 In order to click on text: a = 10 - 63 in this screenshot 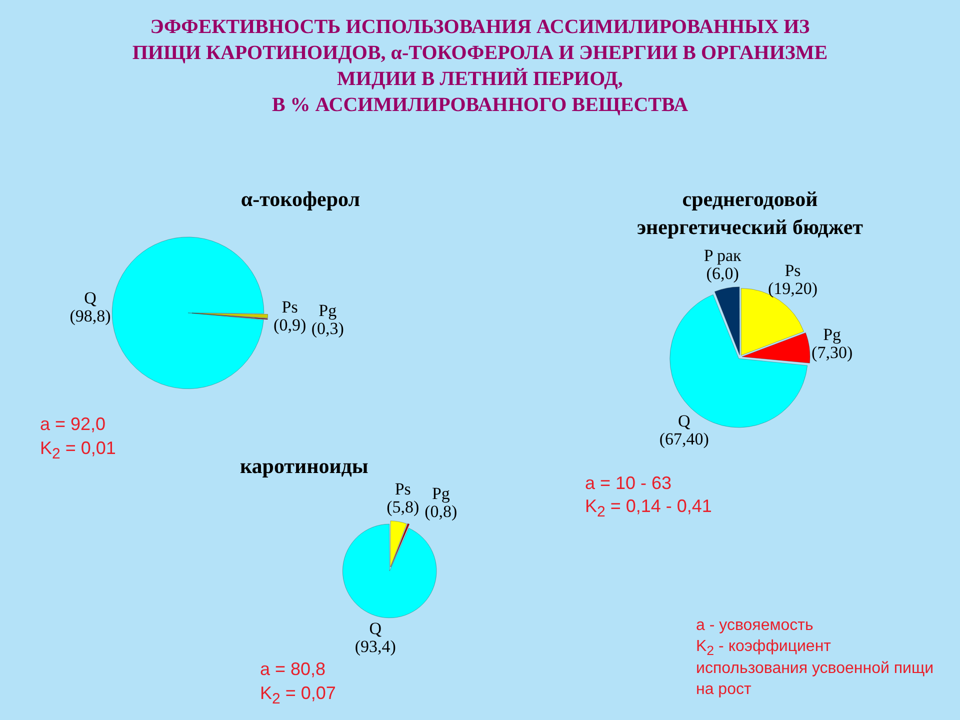, I will do `click(629, 483)`.